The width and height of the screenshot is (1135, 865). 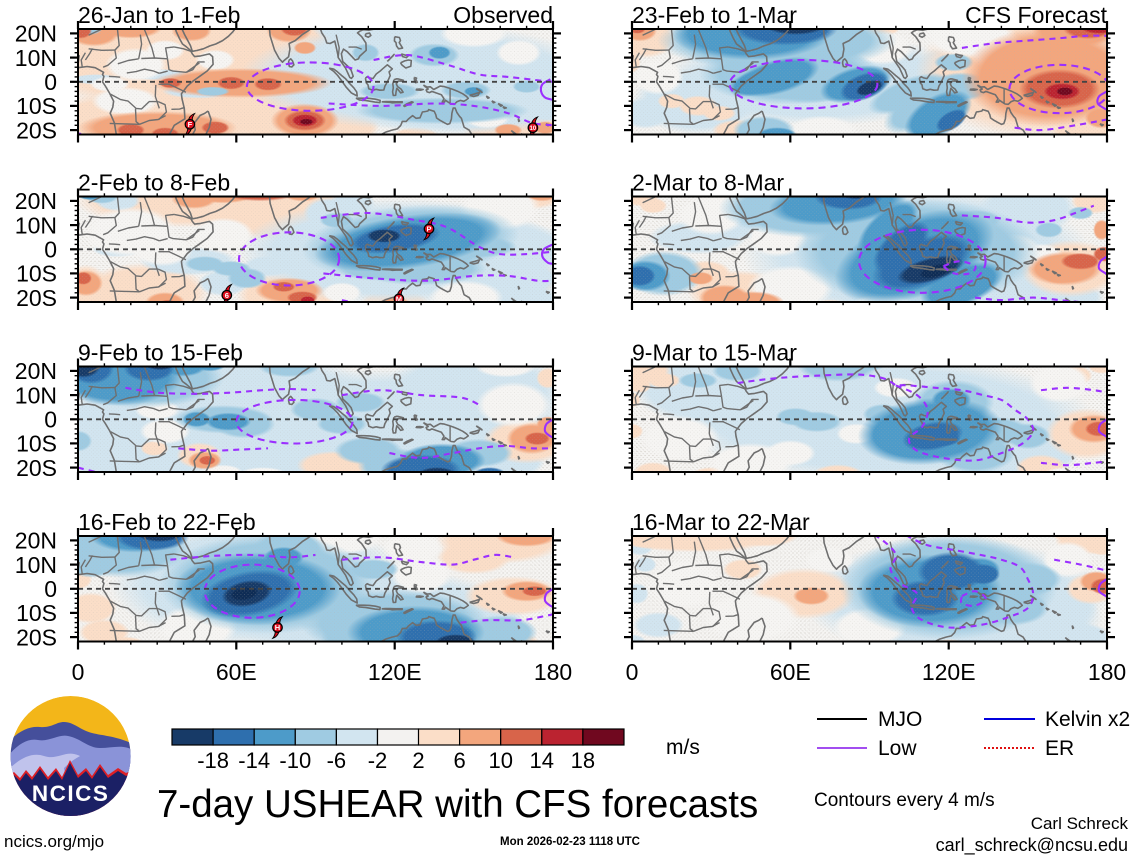 What do you see at coordinates (337, 760) in the screenshot?
I see `svg-text: -6` at bounding box center [337, 760].